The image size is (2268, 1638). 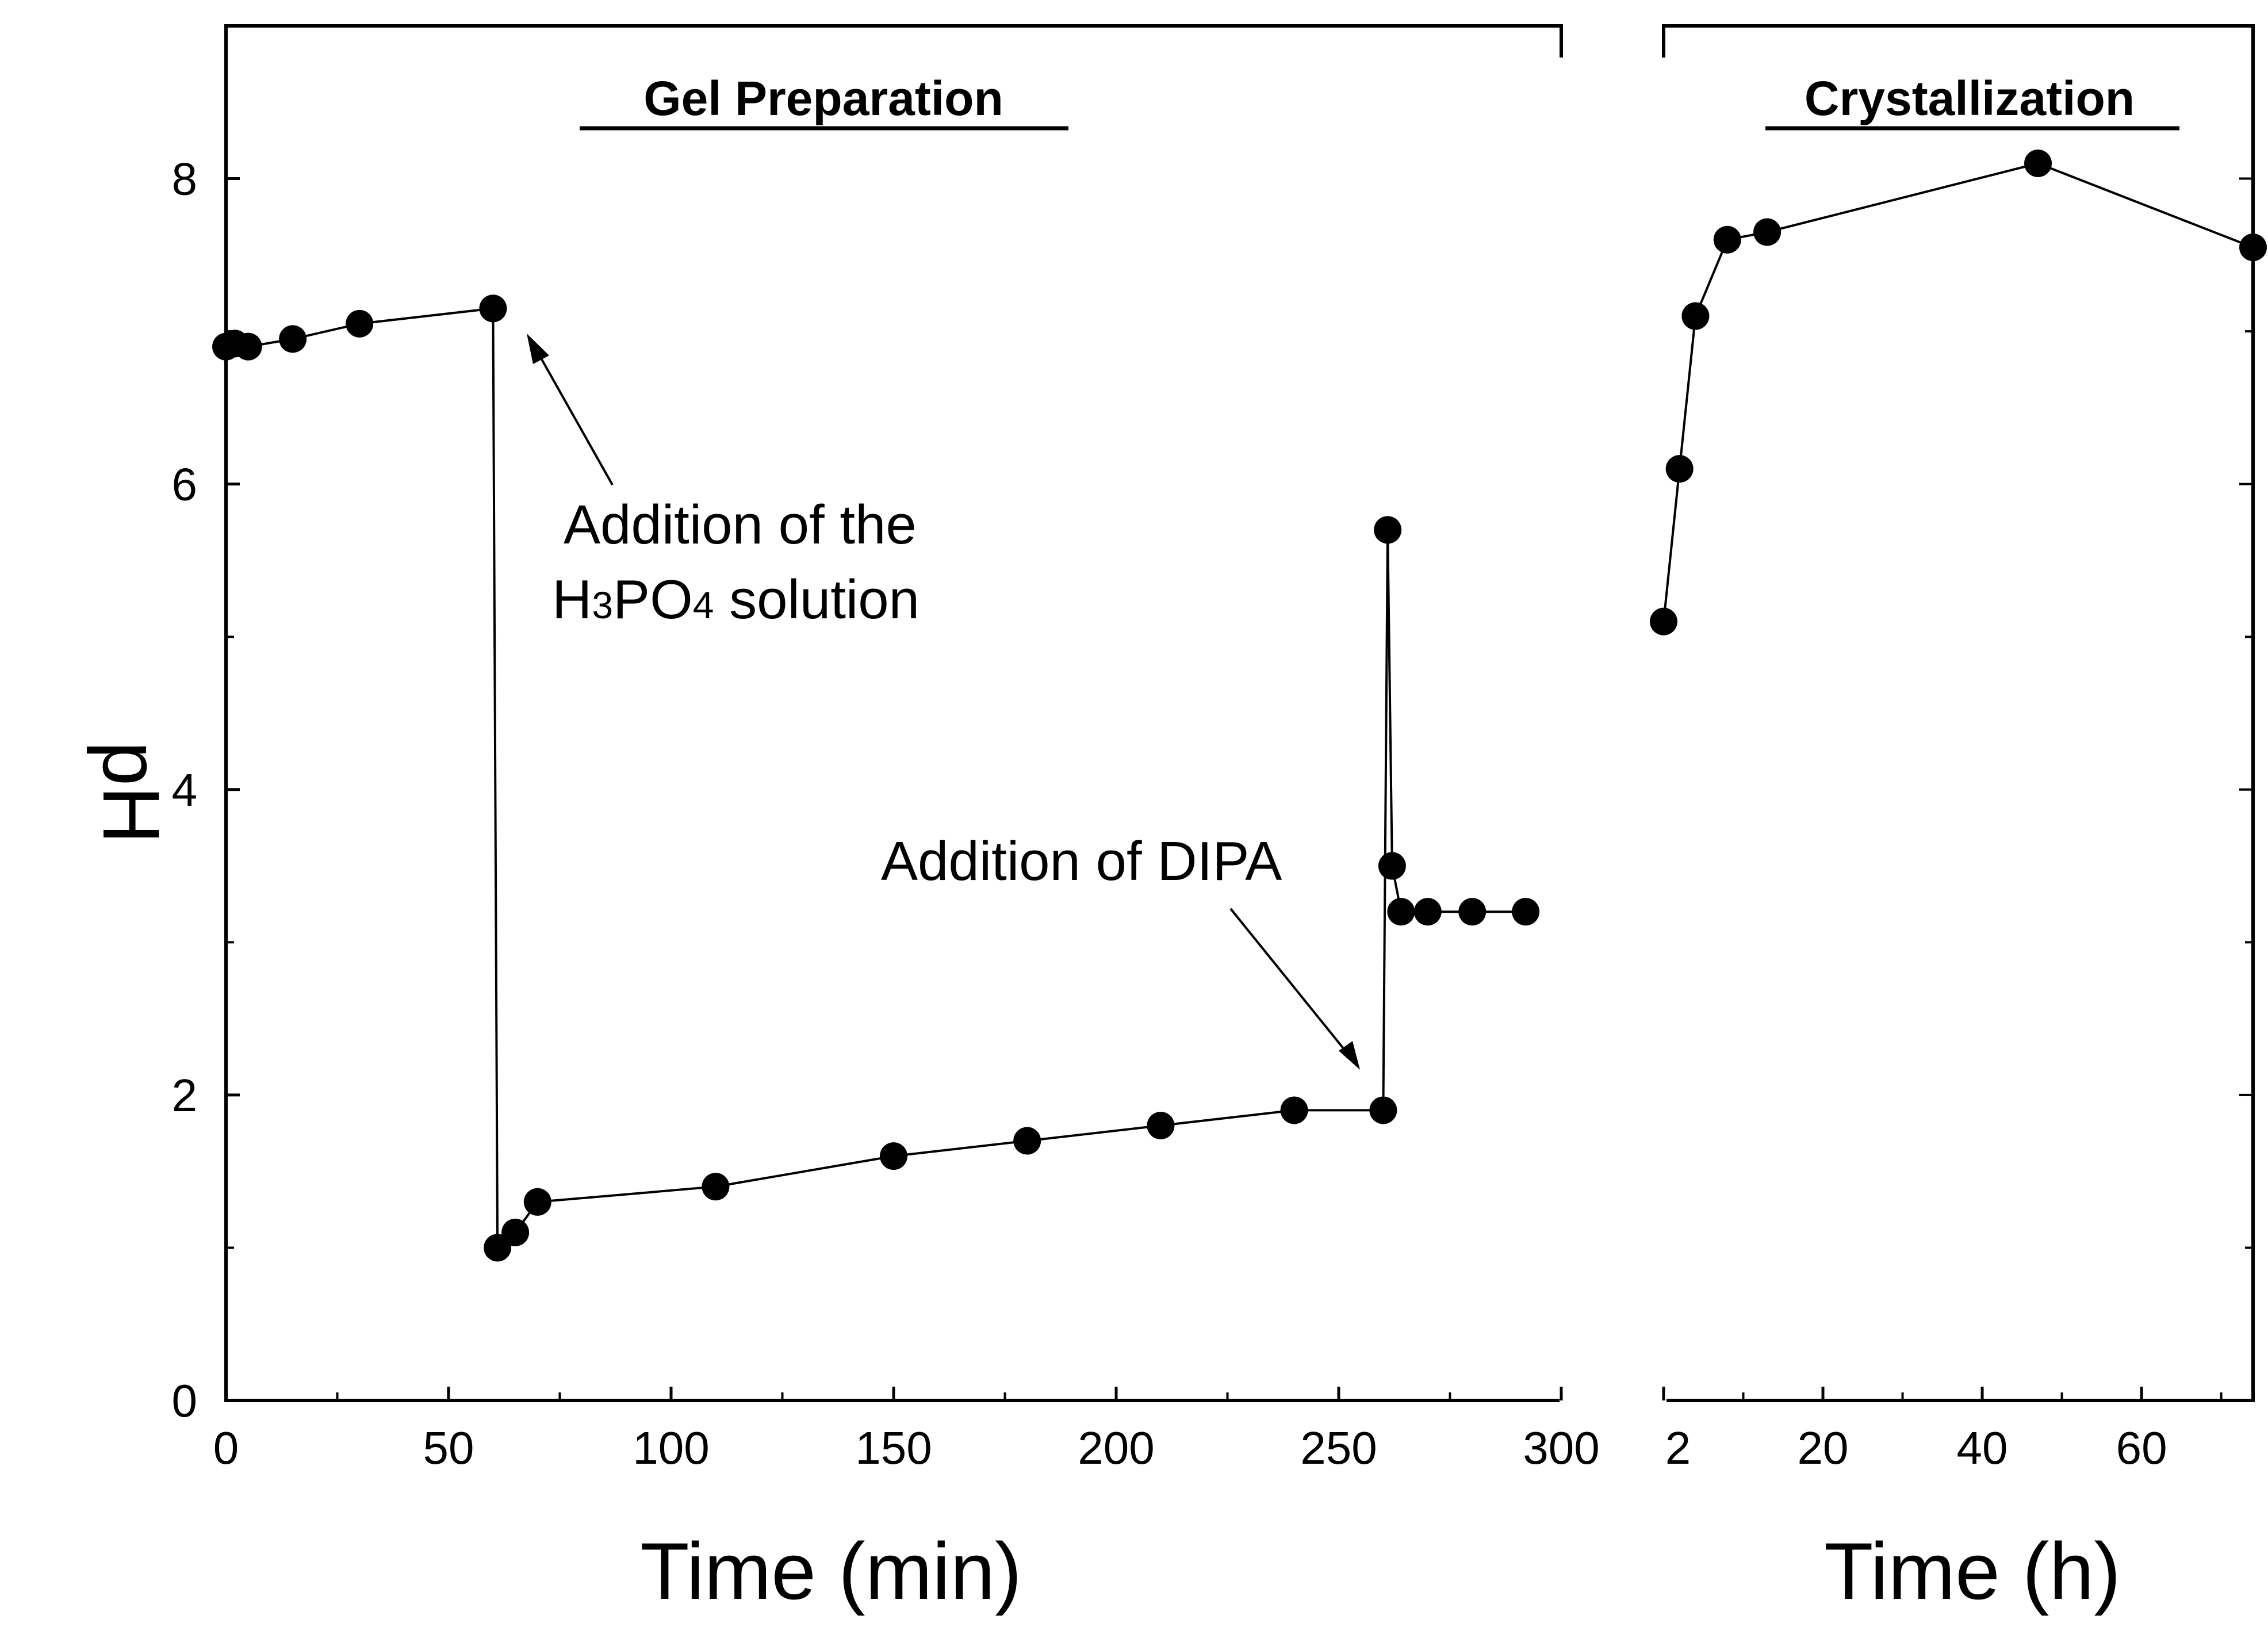 I want to click on crystallization-series-path, so click(x=1958, y=392).